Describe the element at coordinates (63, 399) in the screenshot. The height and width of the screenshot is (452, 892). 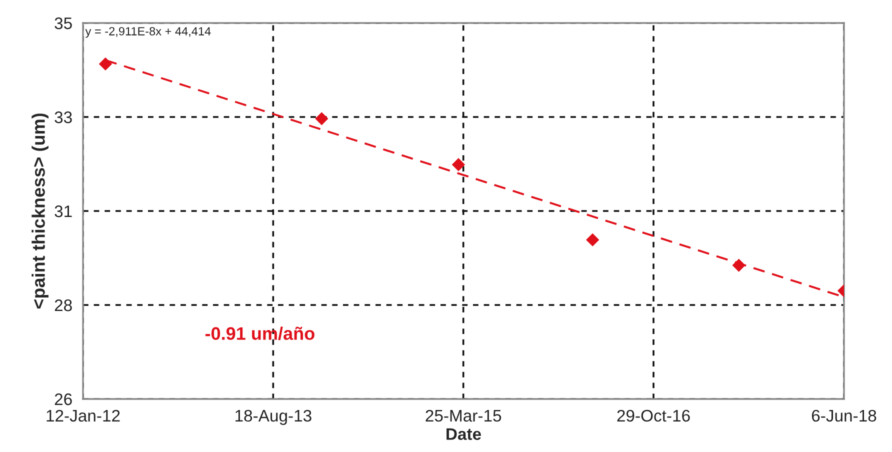
I see `y-tick-label: 26` at that location.